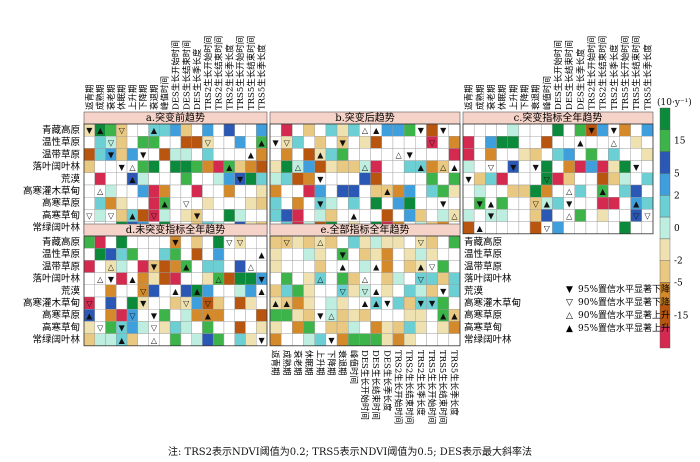 This screenshot has width=700, height=462. I want to click on column-label-e: 成熟期, so click(286, 363).